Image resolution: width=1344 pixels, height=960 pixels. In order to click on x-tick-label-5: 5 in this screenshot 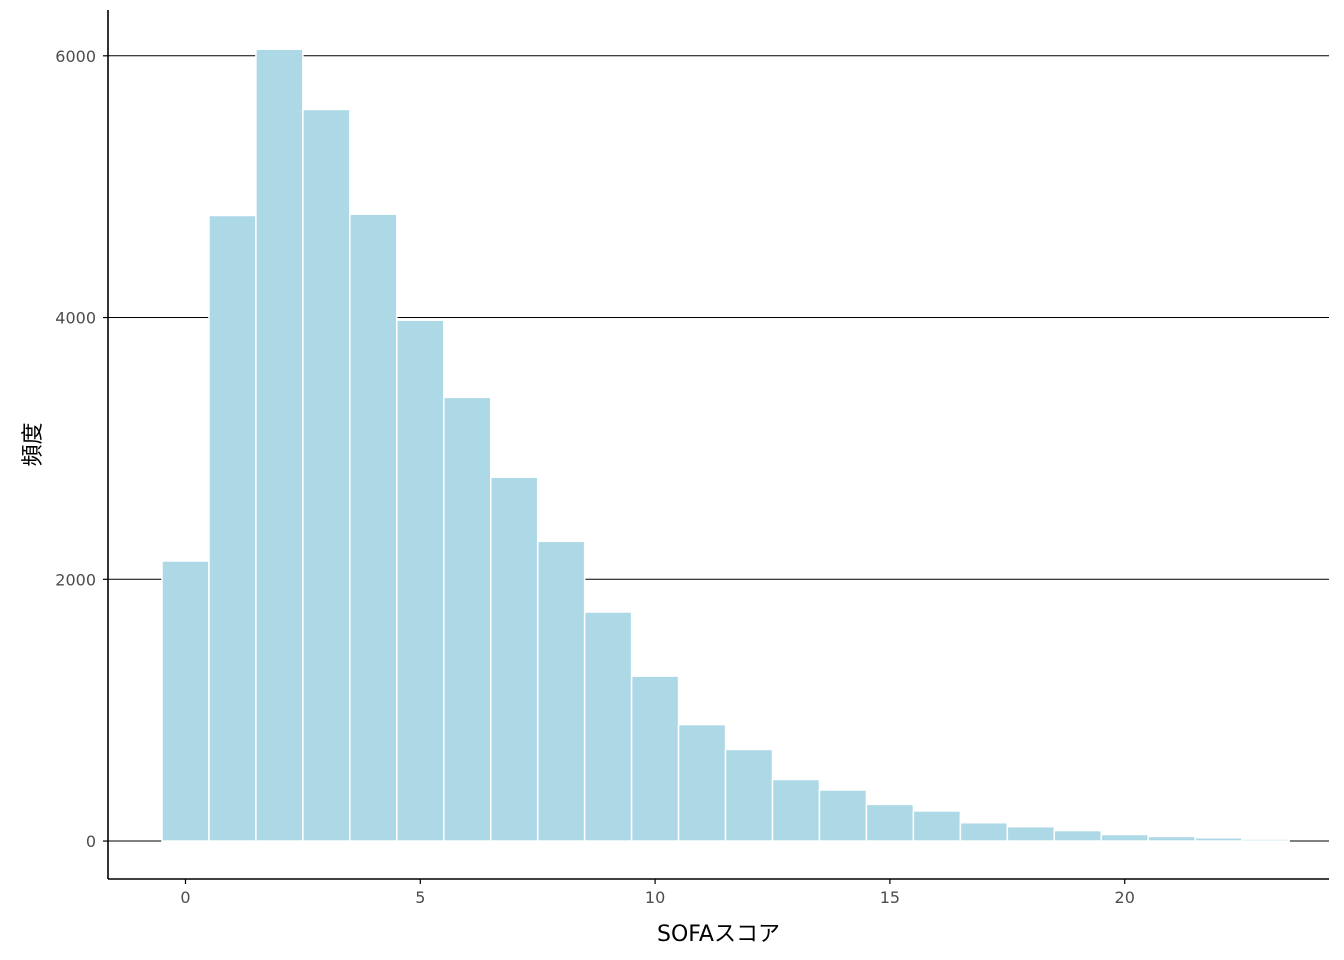, I will do `click(420, 897)`.